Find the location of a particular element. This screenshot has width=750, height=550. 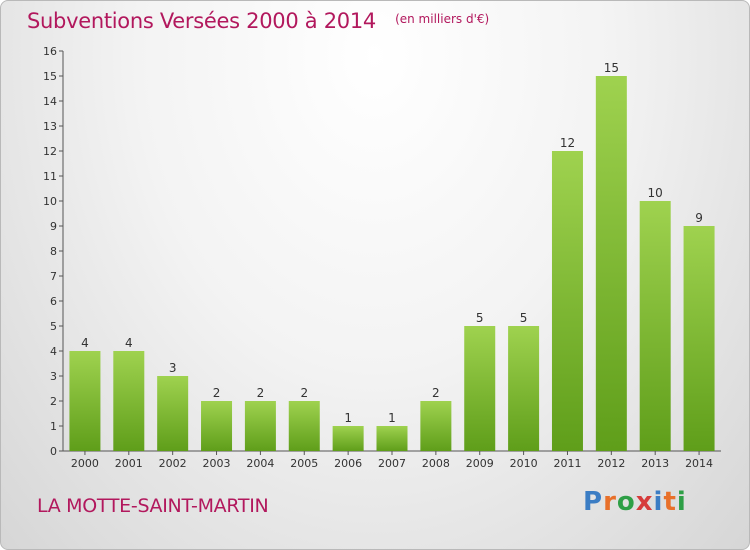

y-tick-label: 12 is located at coordinates (50, 151).